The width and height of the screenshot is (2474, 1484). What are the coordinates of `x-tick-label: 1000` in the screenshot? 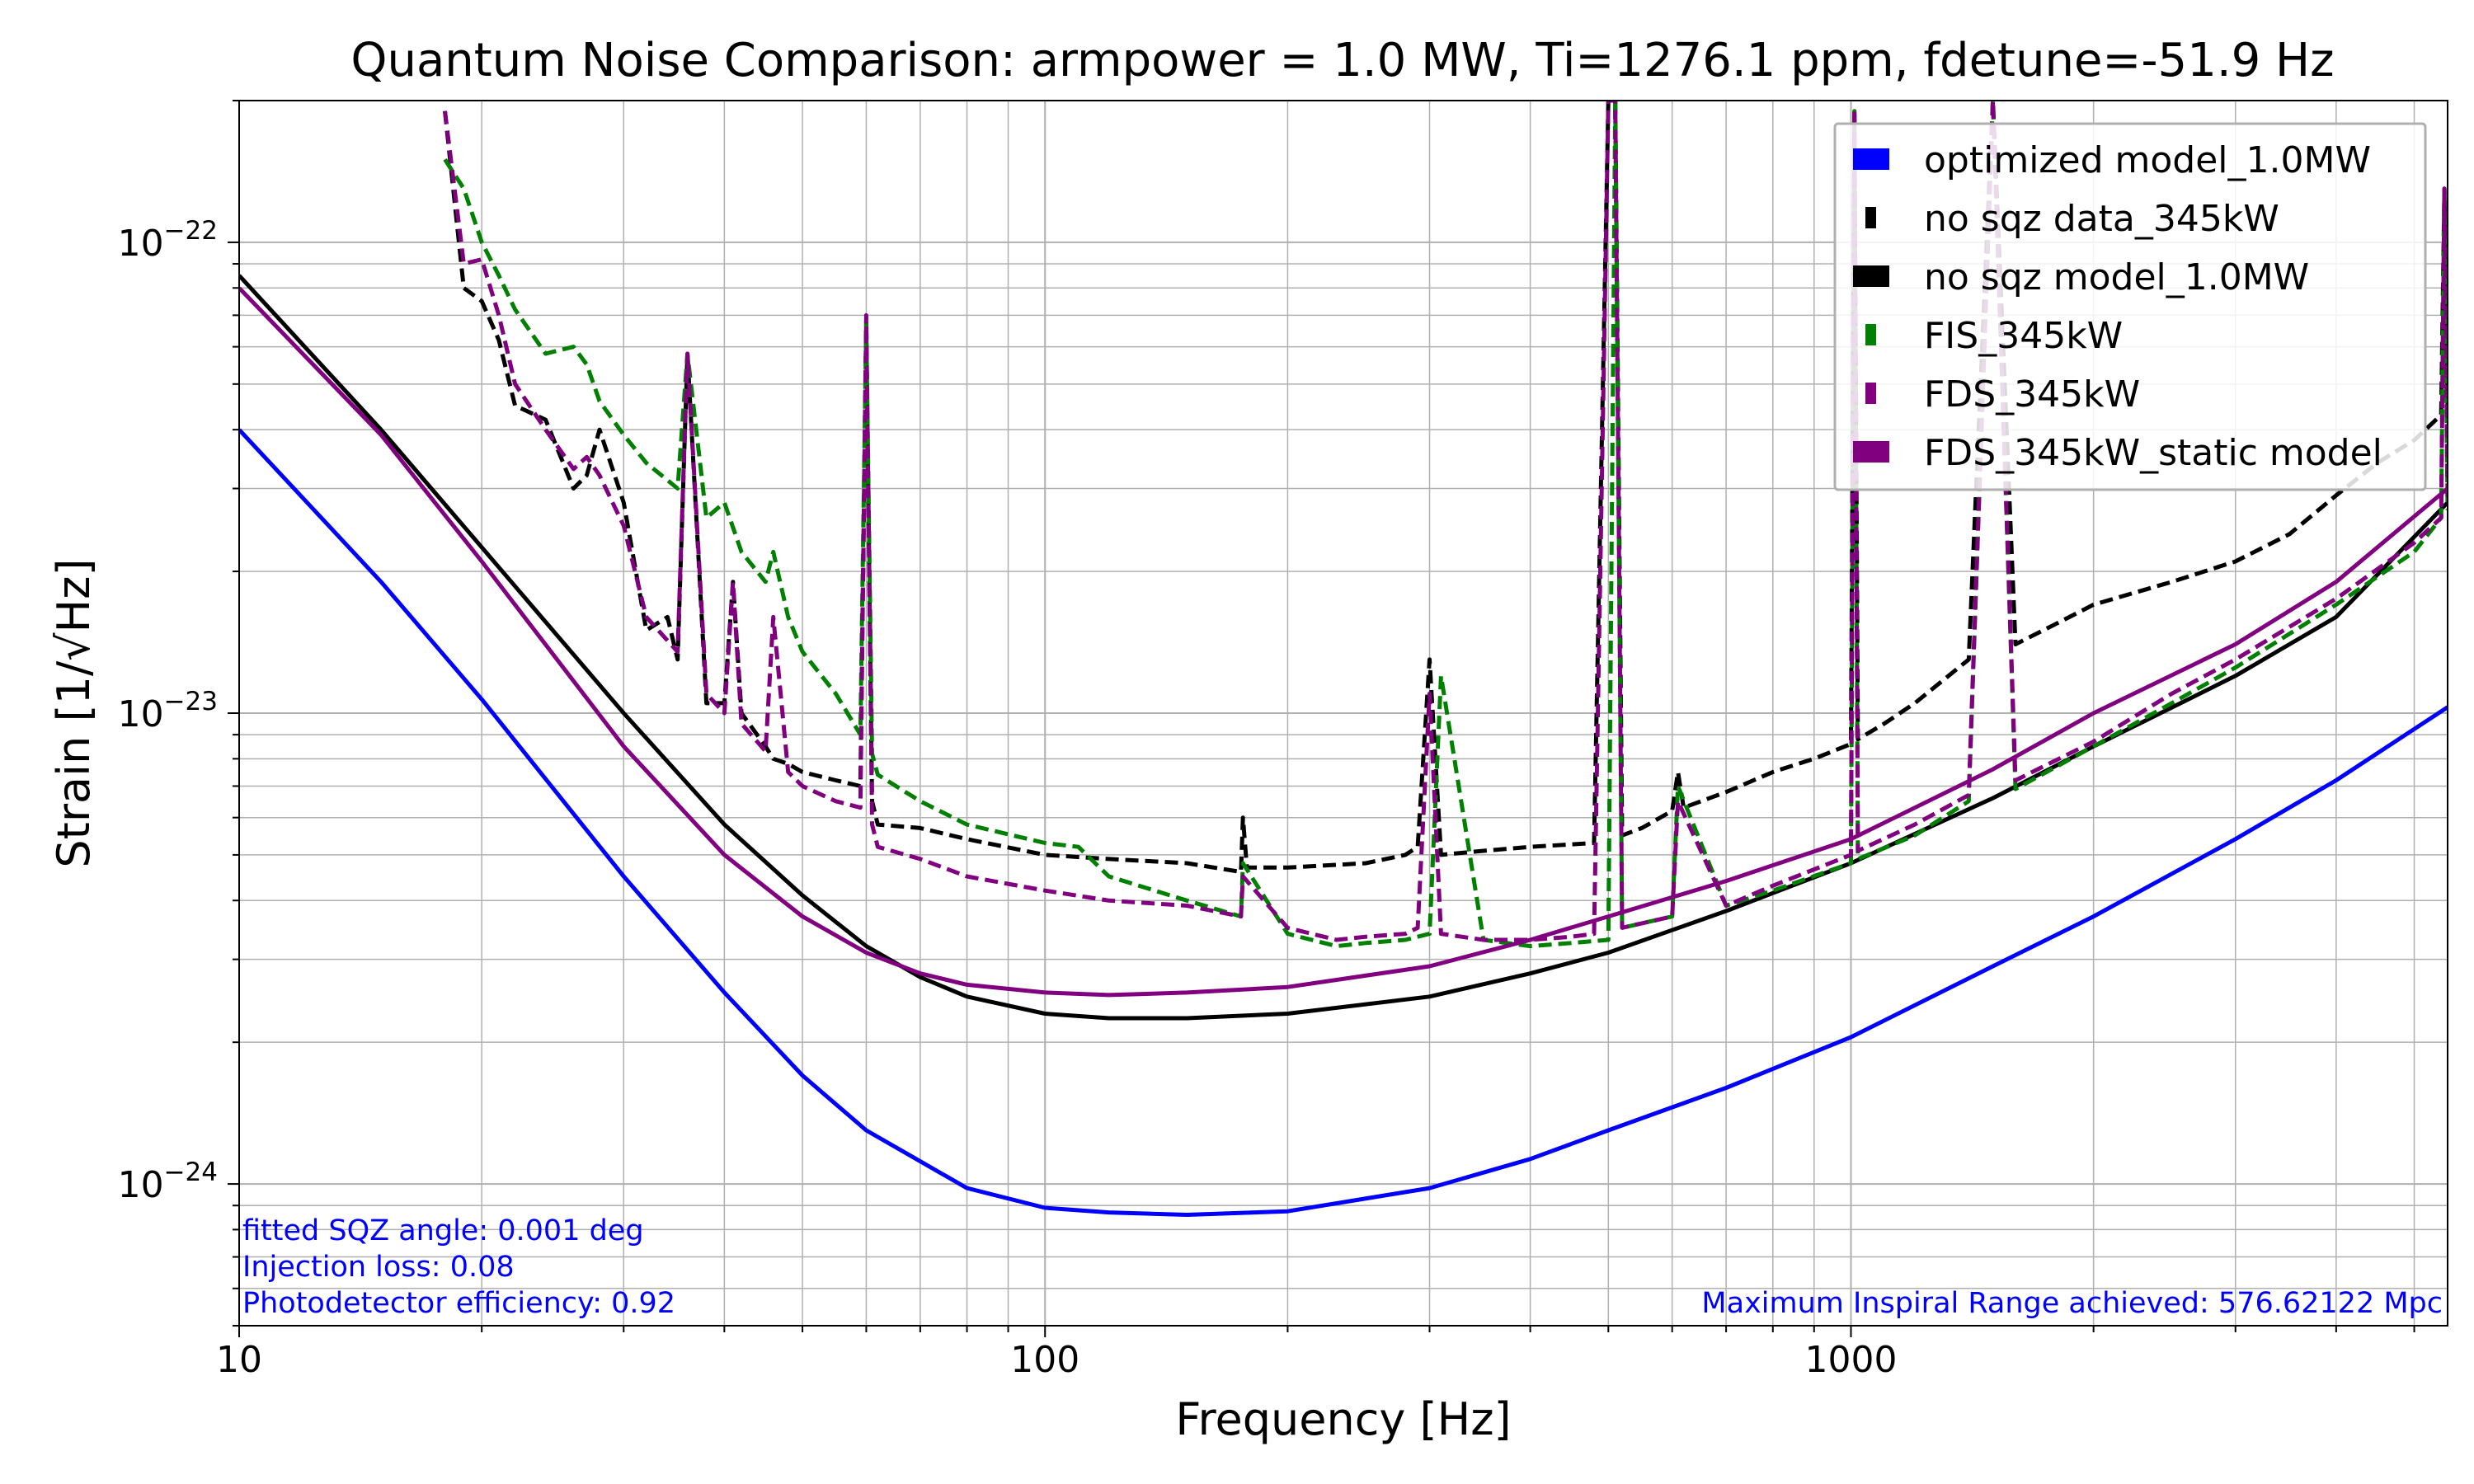 It's located at (1850, 1360).